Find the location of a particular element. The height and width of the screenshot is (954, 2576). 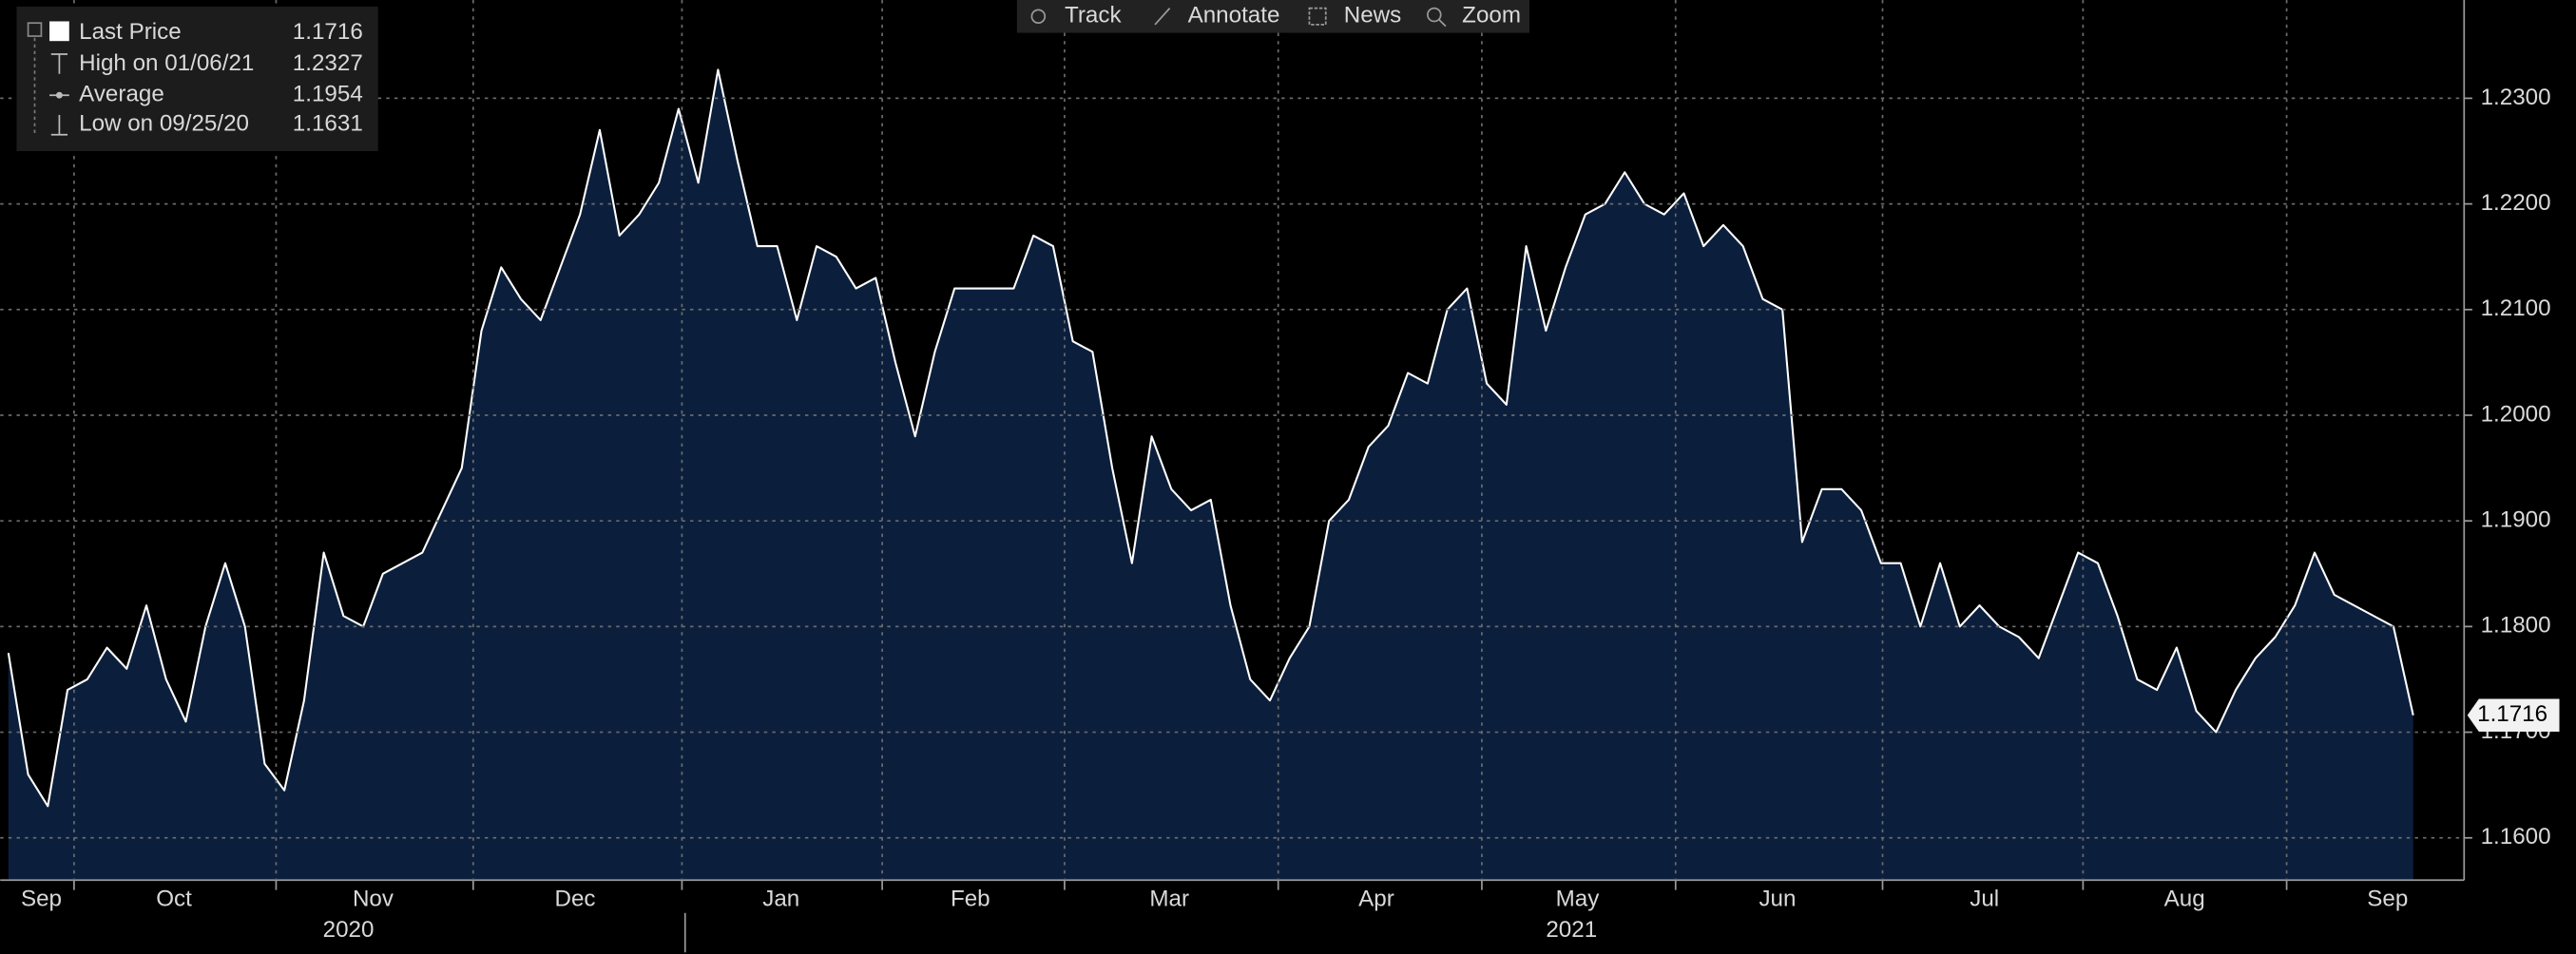

x-tick-label: Feb is located at coordinates (970, 898).